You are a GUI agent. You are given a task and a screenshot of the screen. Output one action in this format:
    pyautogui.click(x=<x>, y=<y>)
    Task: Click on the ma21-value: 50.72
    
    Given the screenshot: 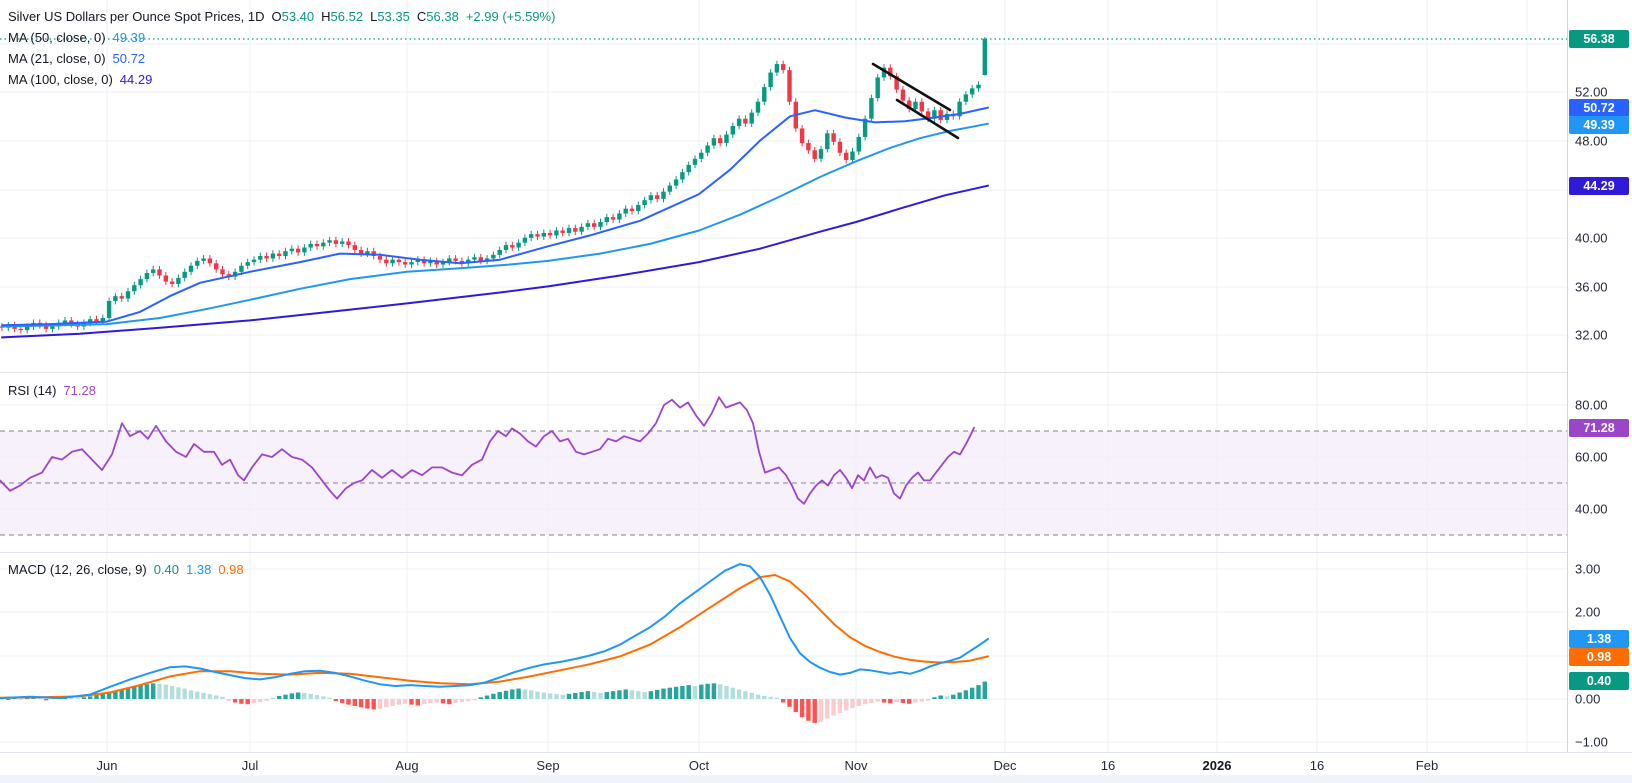 What is the action you would take?
    pyautogui.click(x=129, y=58)
    